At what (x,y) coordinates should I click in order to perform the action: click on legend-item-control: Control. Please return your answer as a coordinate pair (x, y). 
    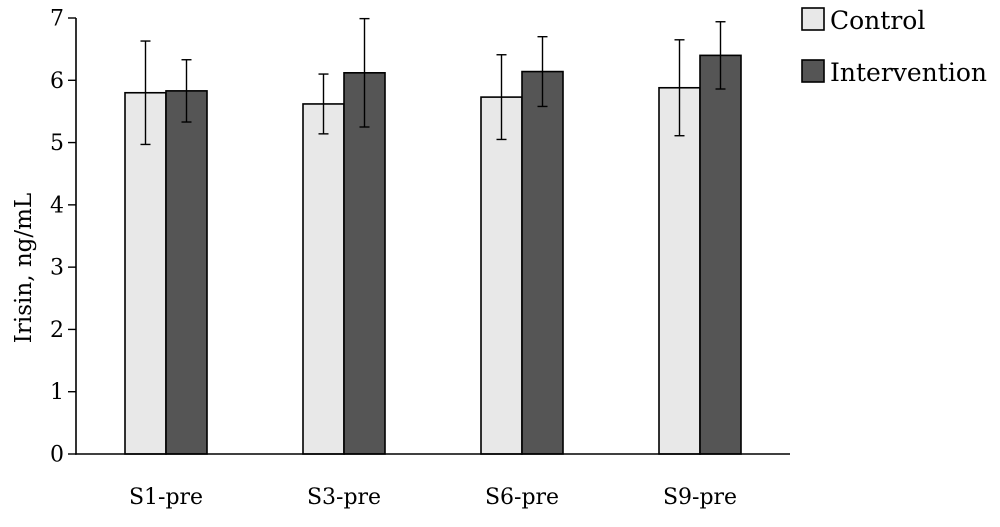
    Looking at the image, I should click on (863, 20).